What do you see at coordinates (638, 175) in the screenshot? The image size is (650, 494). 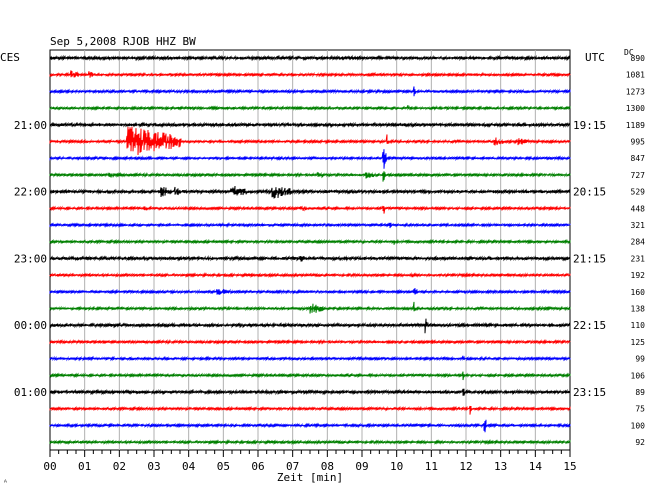 I see `dc-value-label: 727` at bounding box center [638, 175].